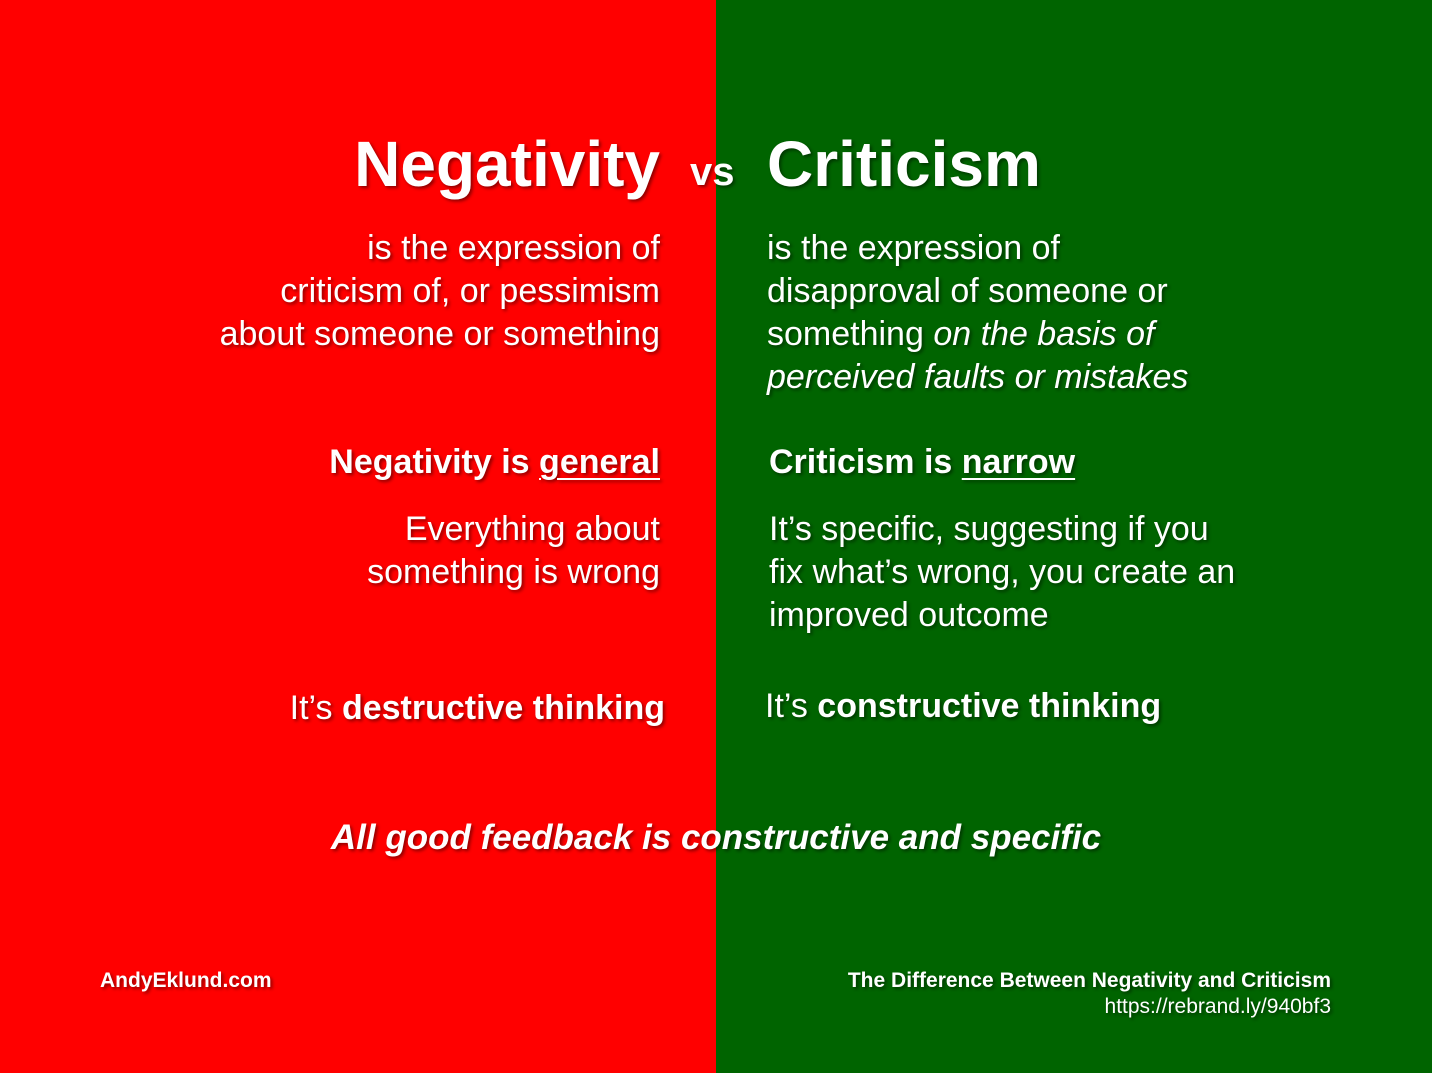  I want to click on description-line: something is wrong, so click(513, 572).